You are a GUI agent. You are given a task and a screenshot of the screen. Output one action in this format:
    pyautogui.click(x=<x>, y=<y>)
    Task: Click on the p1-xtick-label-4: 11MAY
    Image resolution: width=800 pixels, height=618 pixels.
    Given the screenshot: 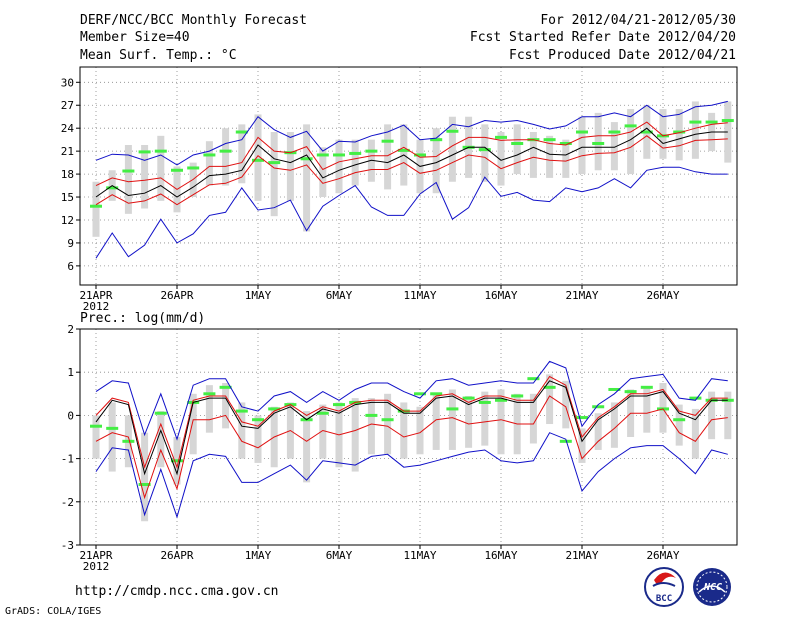 What is the action you would take?
    pyautogui.click(x=419, y=555)
    